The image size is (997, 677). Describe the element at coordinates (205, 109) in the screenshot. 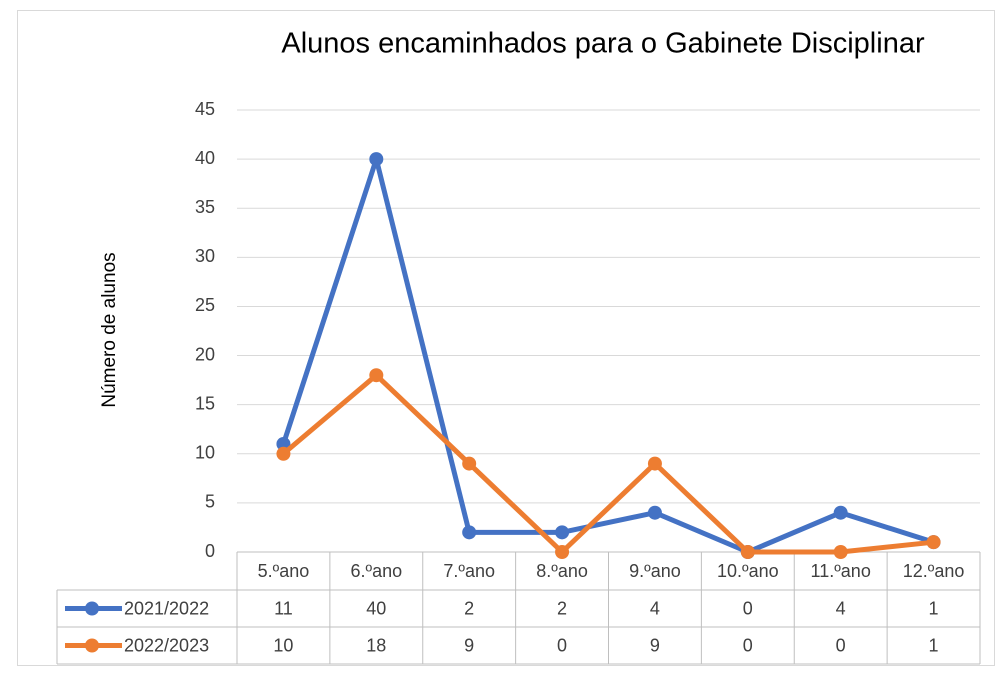

I see `y-tick-label: 45` at that location.